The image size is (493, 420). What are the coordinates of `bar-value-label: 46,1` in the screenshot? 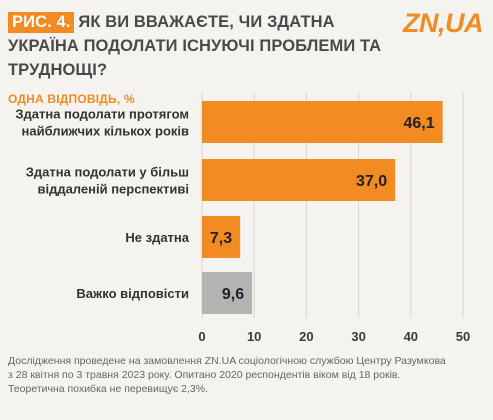 It's located at (419, 123).